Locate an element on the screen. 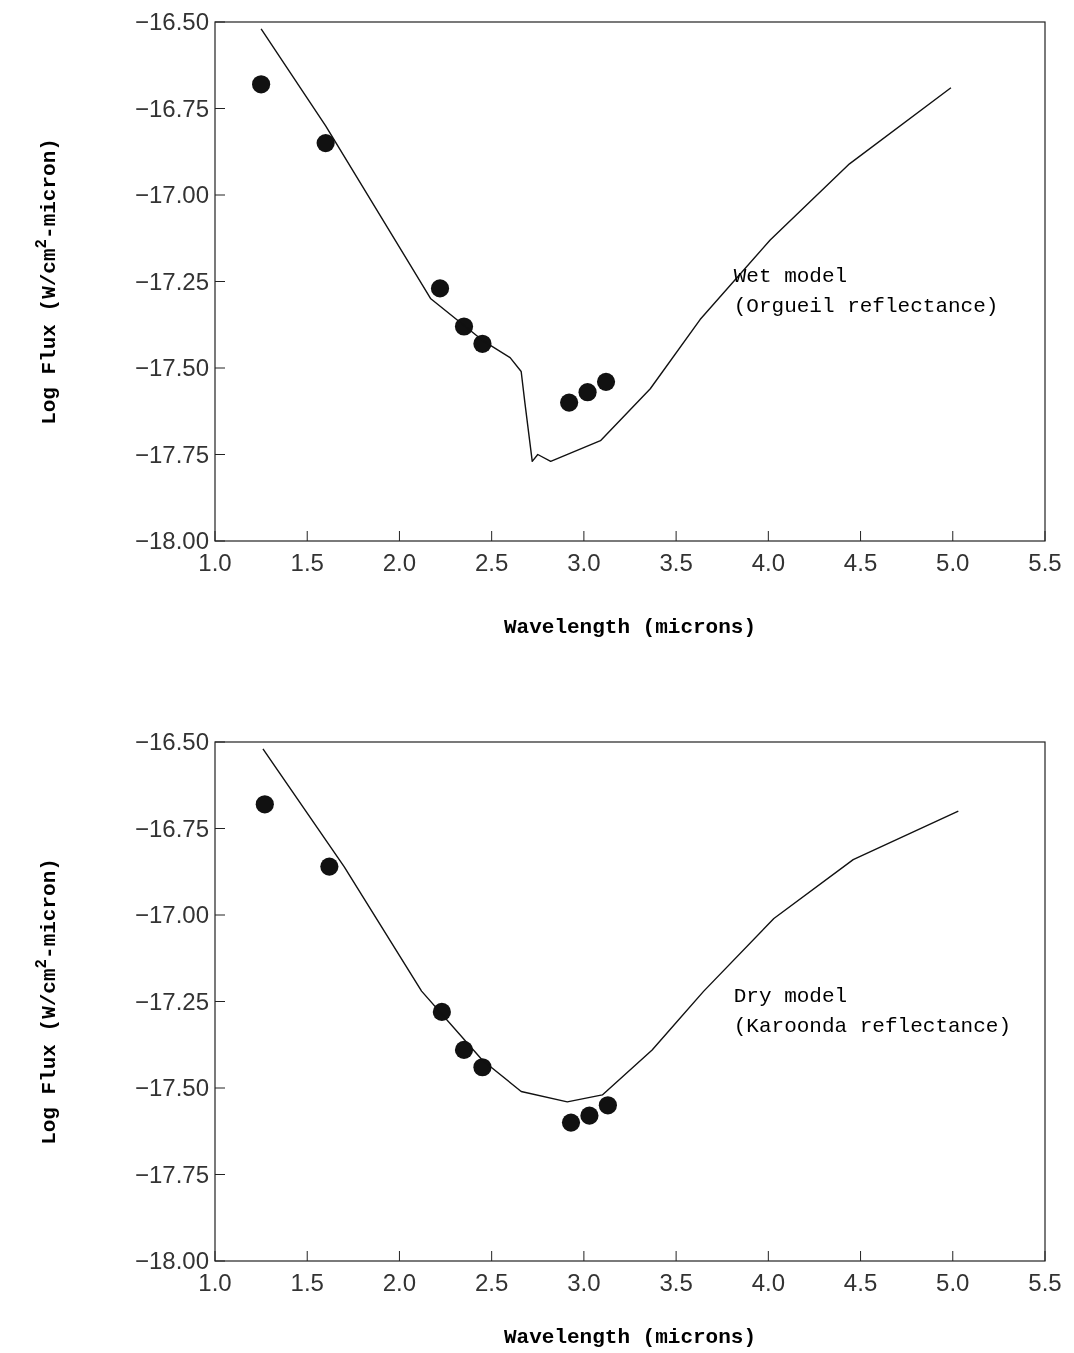 The height and width of the screenshot is (1353, 1074). annotation: Dry model (Karoonda reflectance) is located at coordinates (872, 1011).